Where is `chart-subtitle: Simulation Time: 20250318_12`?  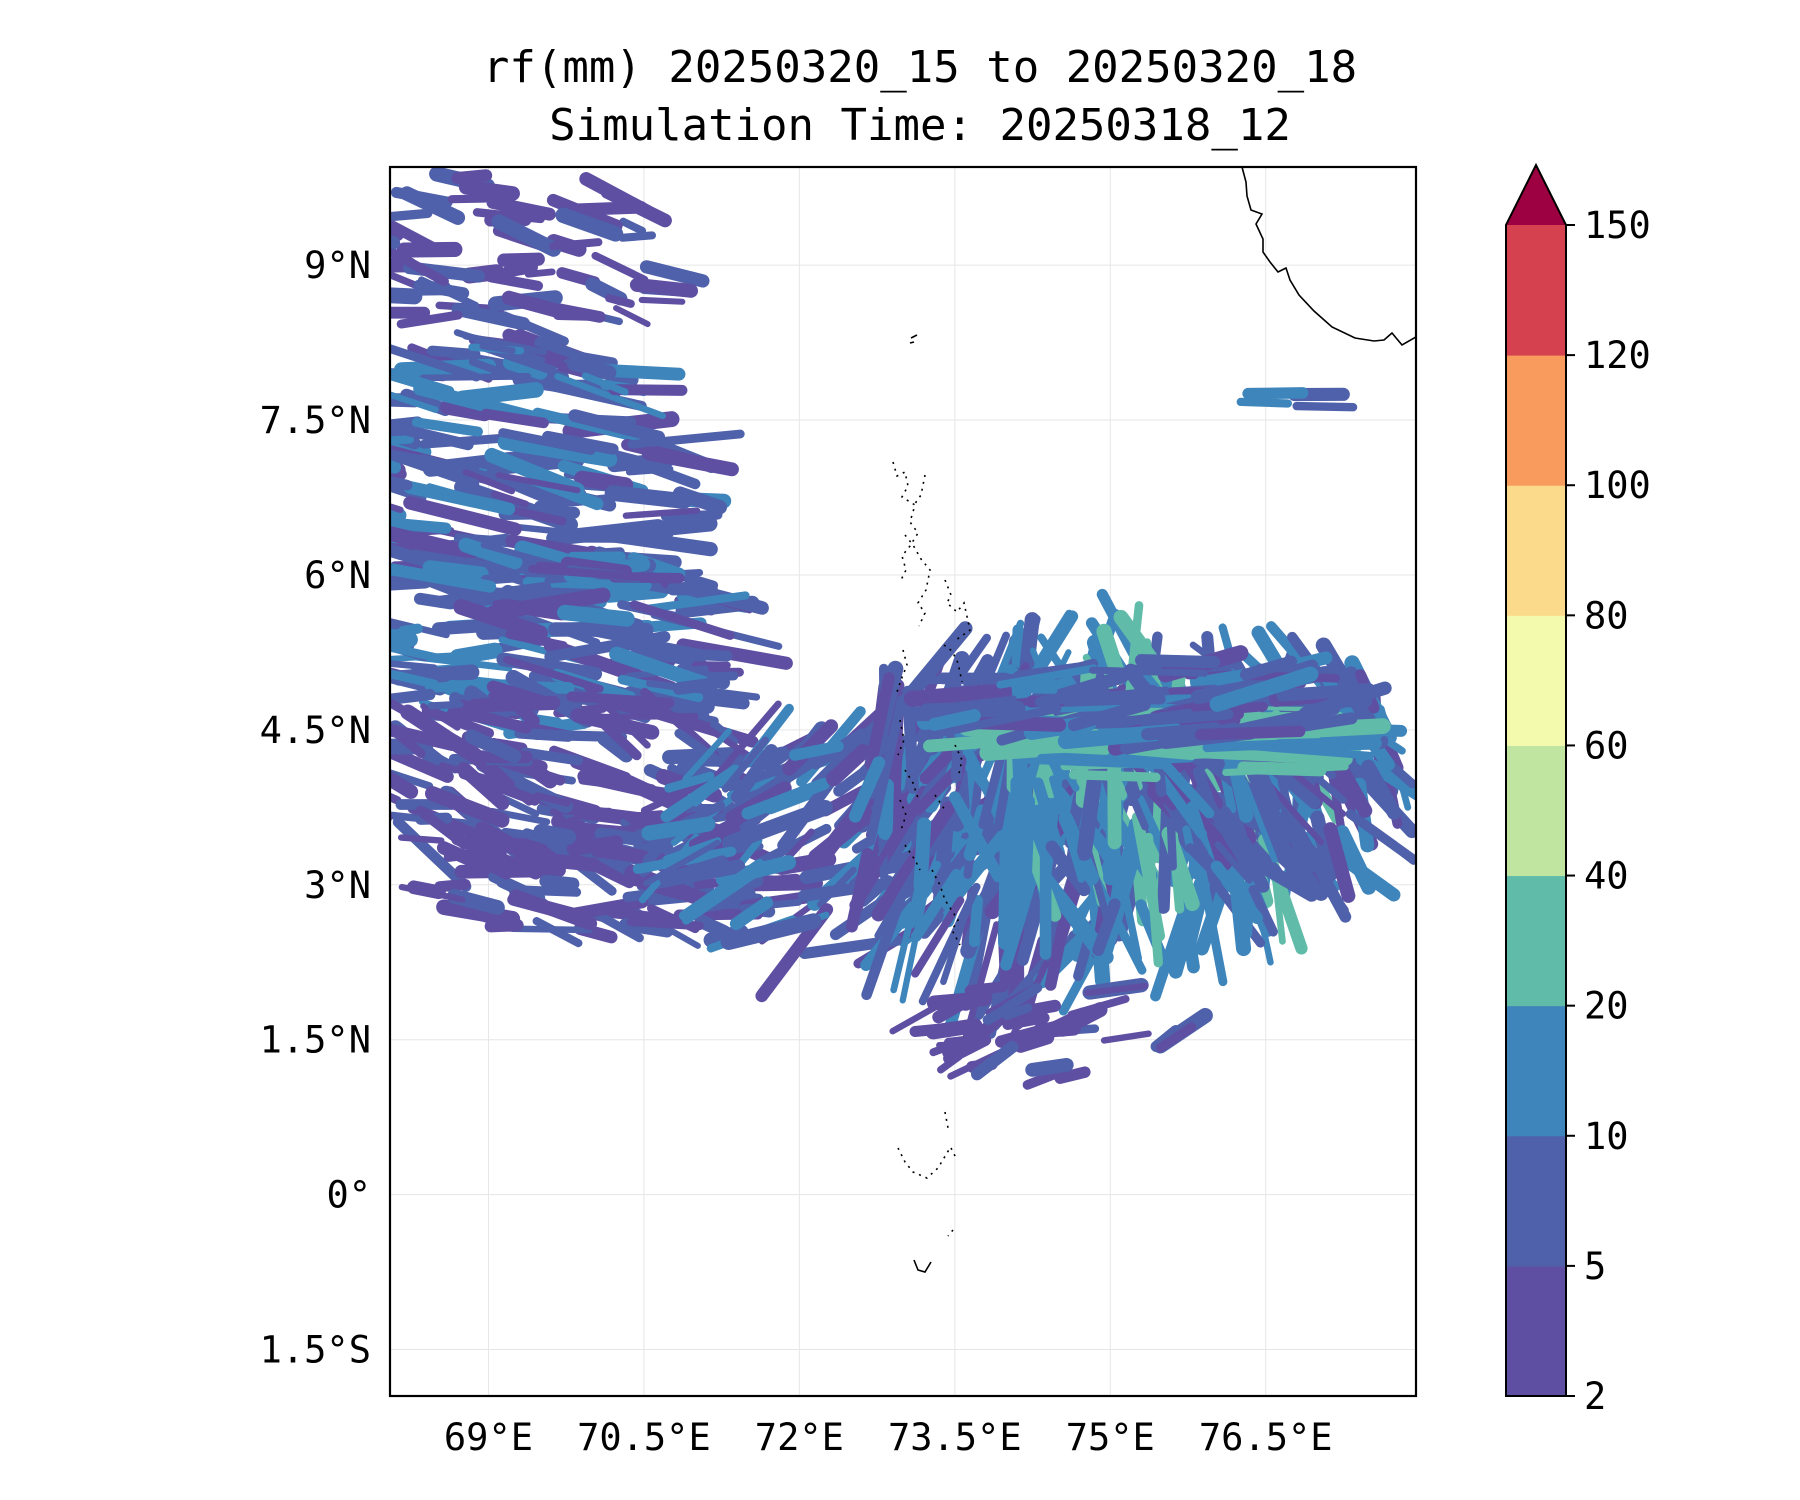
chart-subtitle: Simulation Time: 20250318_12 is located at coordinates (920, 125).